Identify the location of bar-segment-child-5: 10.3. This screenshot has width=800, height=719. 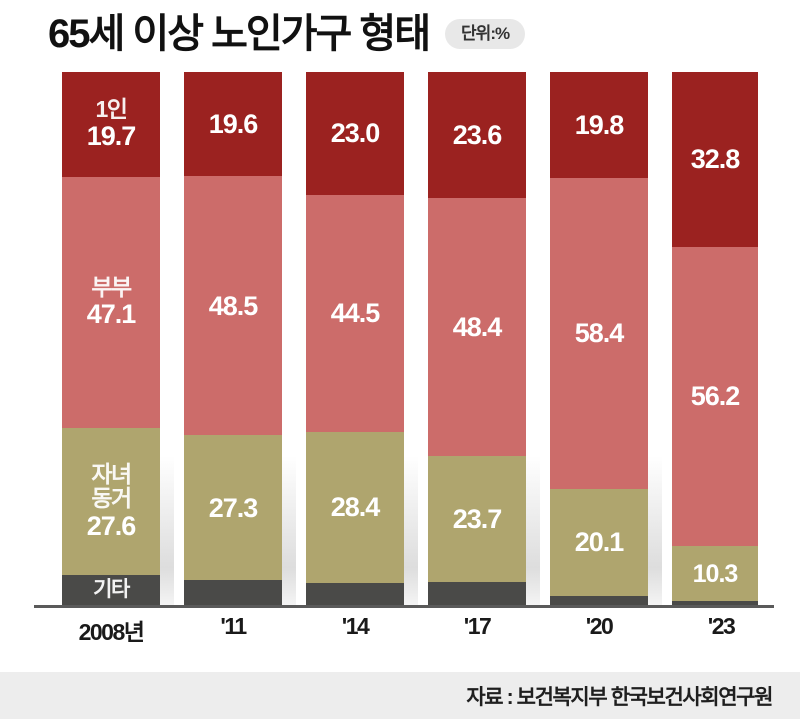
(715, 574).